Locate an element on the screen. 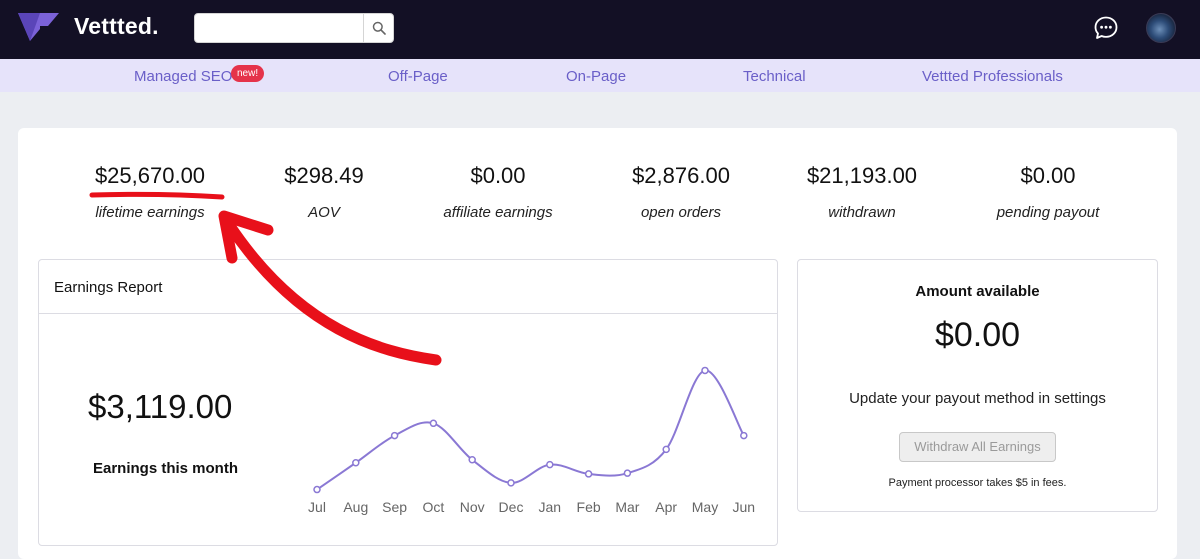 The height and width of the screenshot is (559, 1200). x-tick-label: Dec is located at coordinates (511, 507).